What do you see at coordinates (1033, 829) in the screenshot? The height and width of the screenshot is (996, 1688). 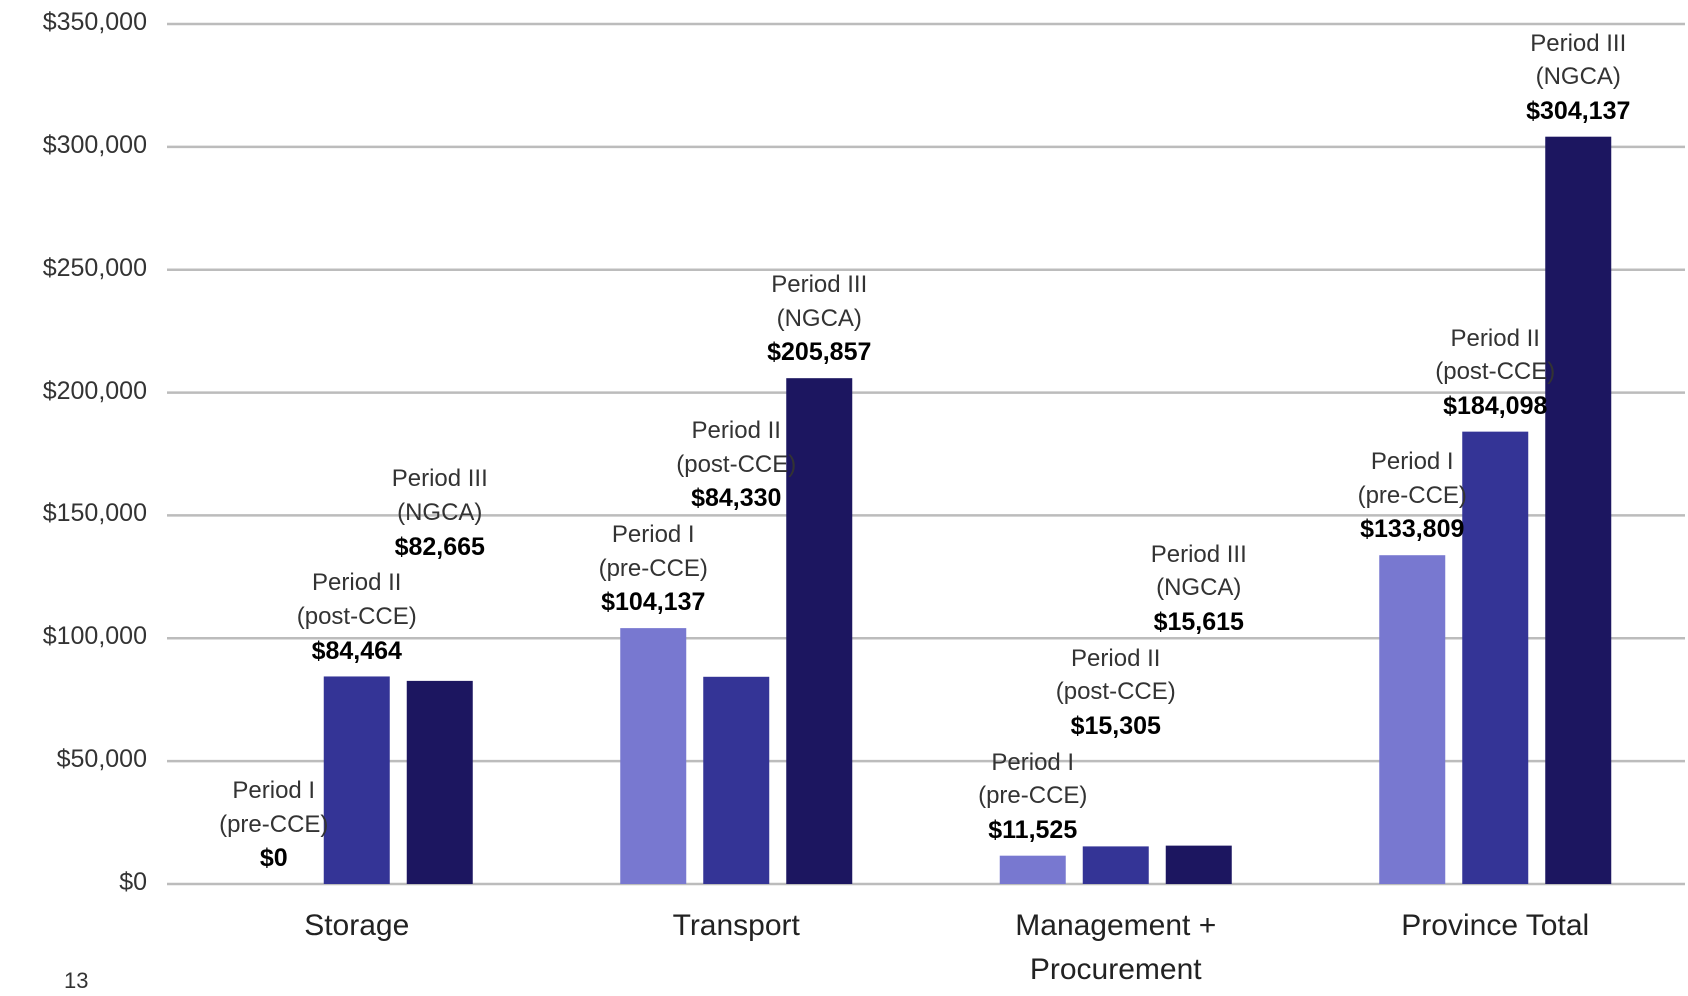 I see `data-label-value: $11,525` at bounding box center [1033, 829].